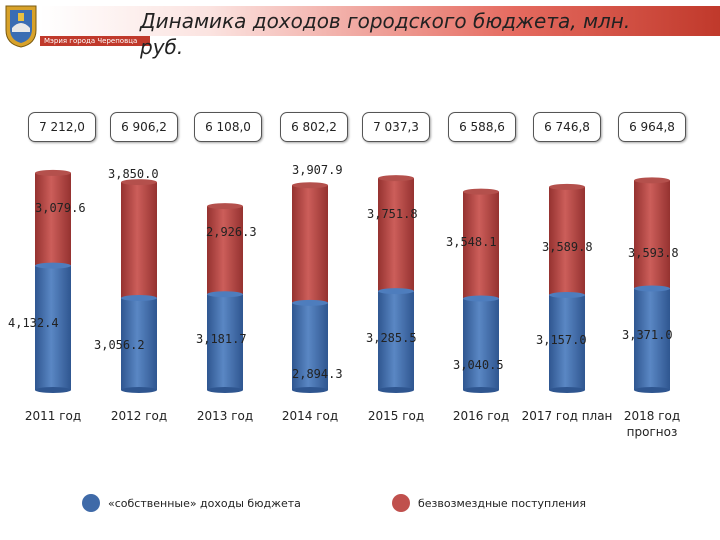  I want to click on data-label-grants: 3,589.8, so click(567, 247).